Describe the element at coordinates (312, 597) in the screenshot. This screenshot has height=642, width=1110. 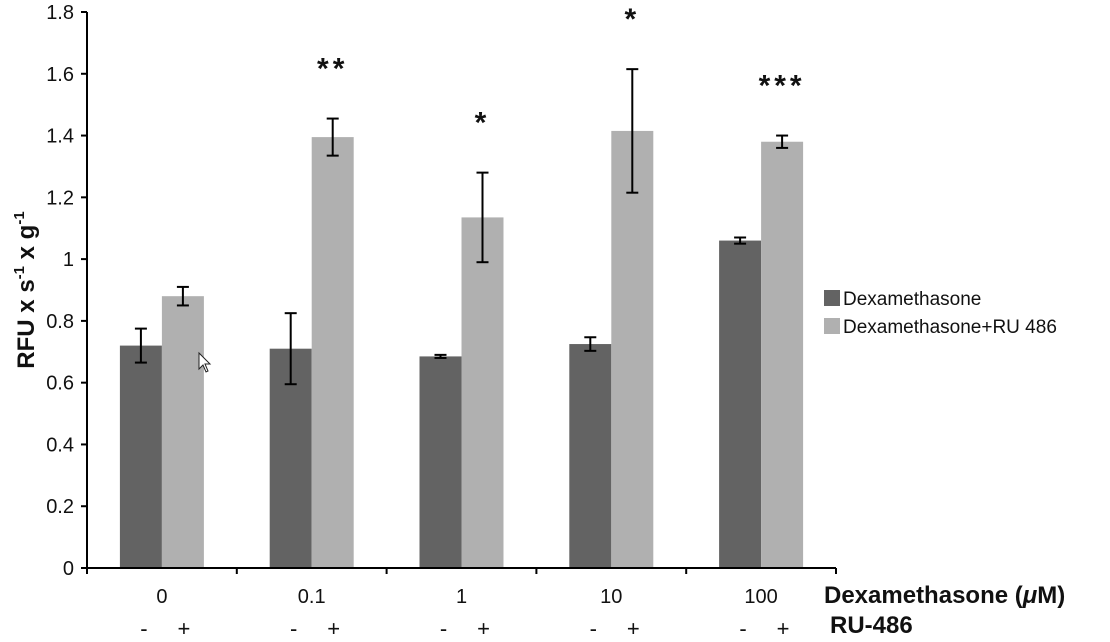
I see `x-tick-label: 0.1` at that location.